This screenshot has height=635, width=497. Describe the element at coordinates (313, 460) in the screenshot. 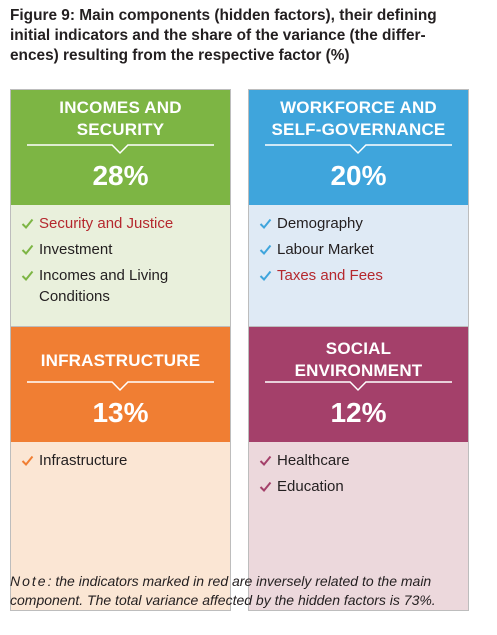

I see `indicator-label: Healthcare` at that location.